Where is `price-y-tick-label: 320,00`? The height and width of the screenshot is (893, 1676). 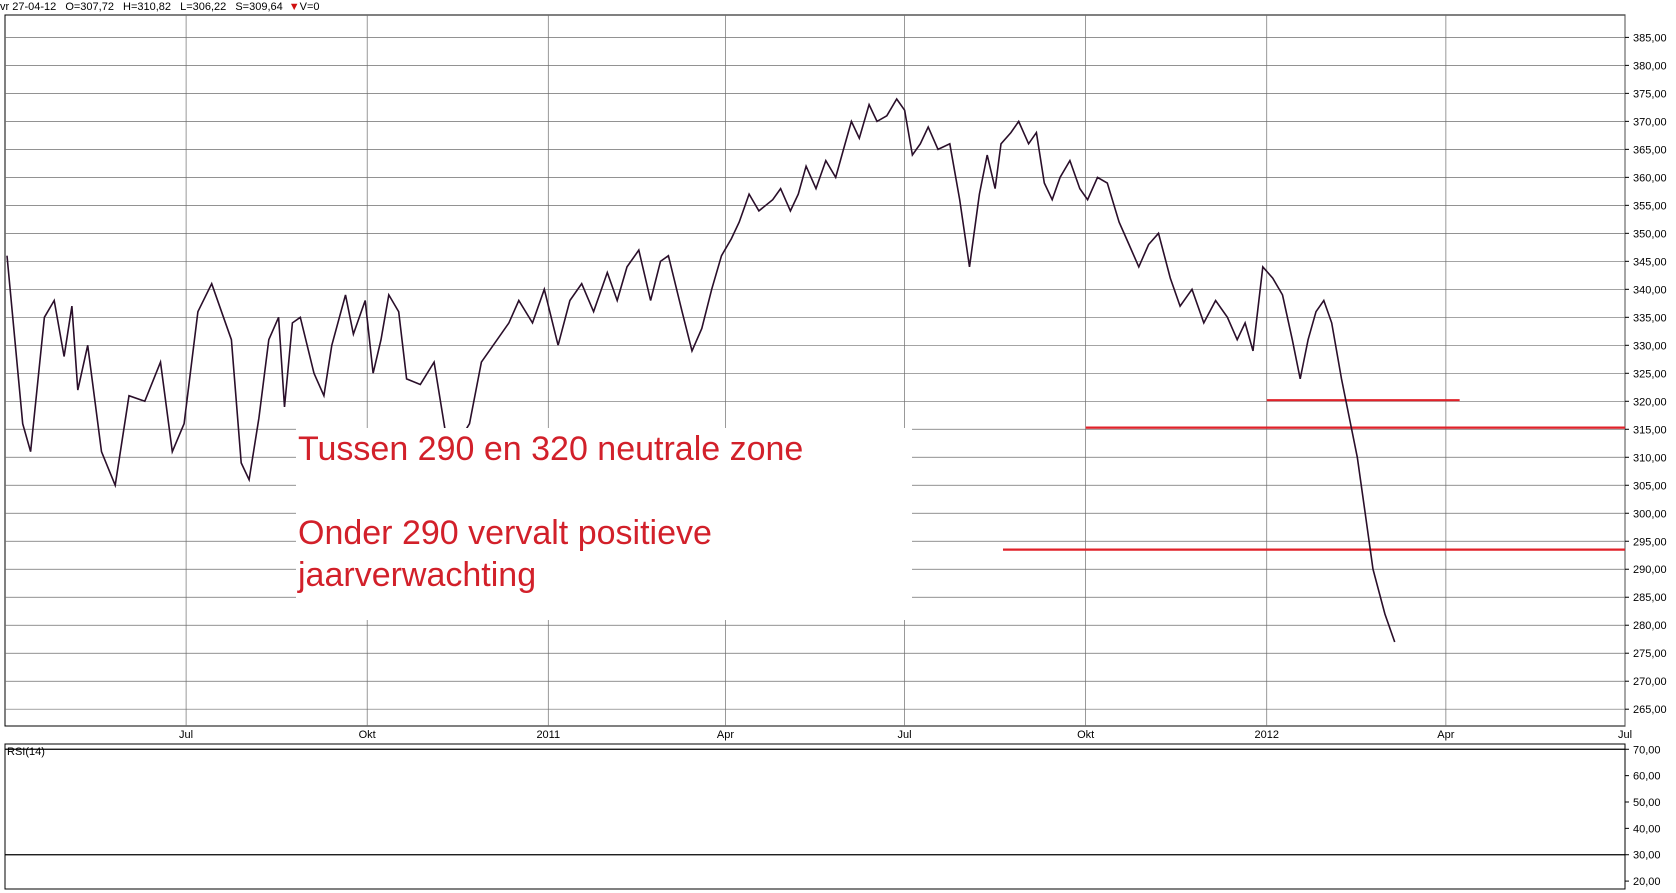 price-y-tick-label: 320,00 is located at coordinates (1650, 402).